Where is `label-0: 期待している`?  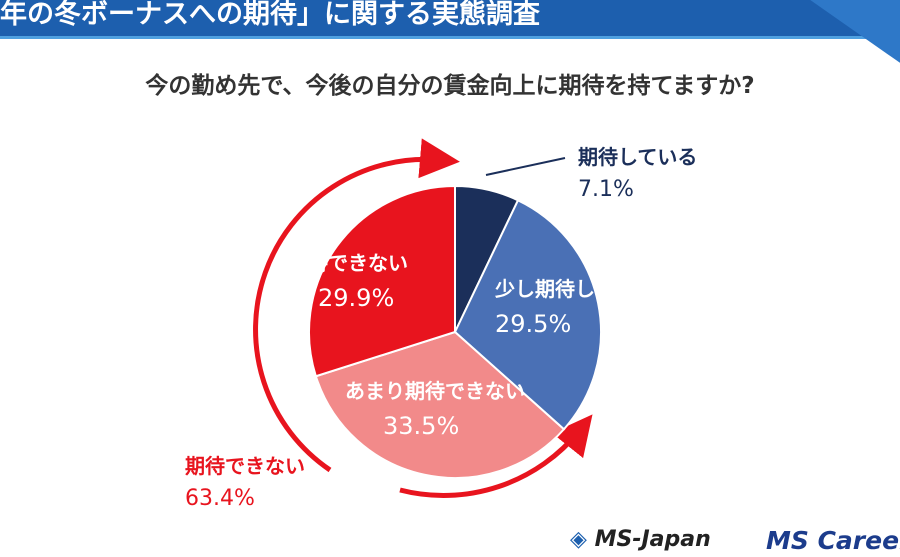 label-0: 期待している is located at coordinates (637, 157).